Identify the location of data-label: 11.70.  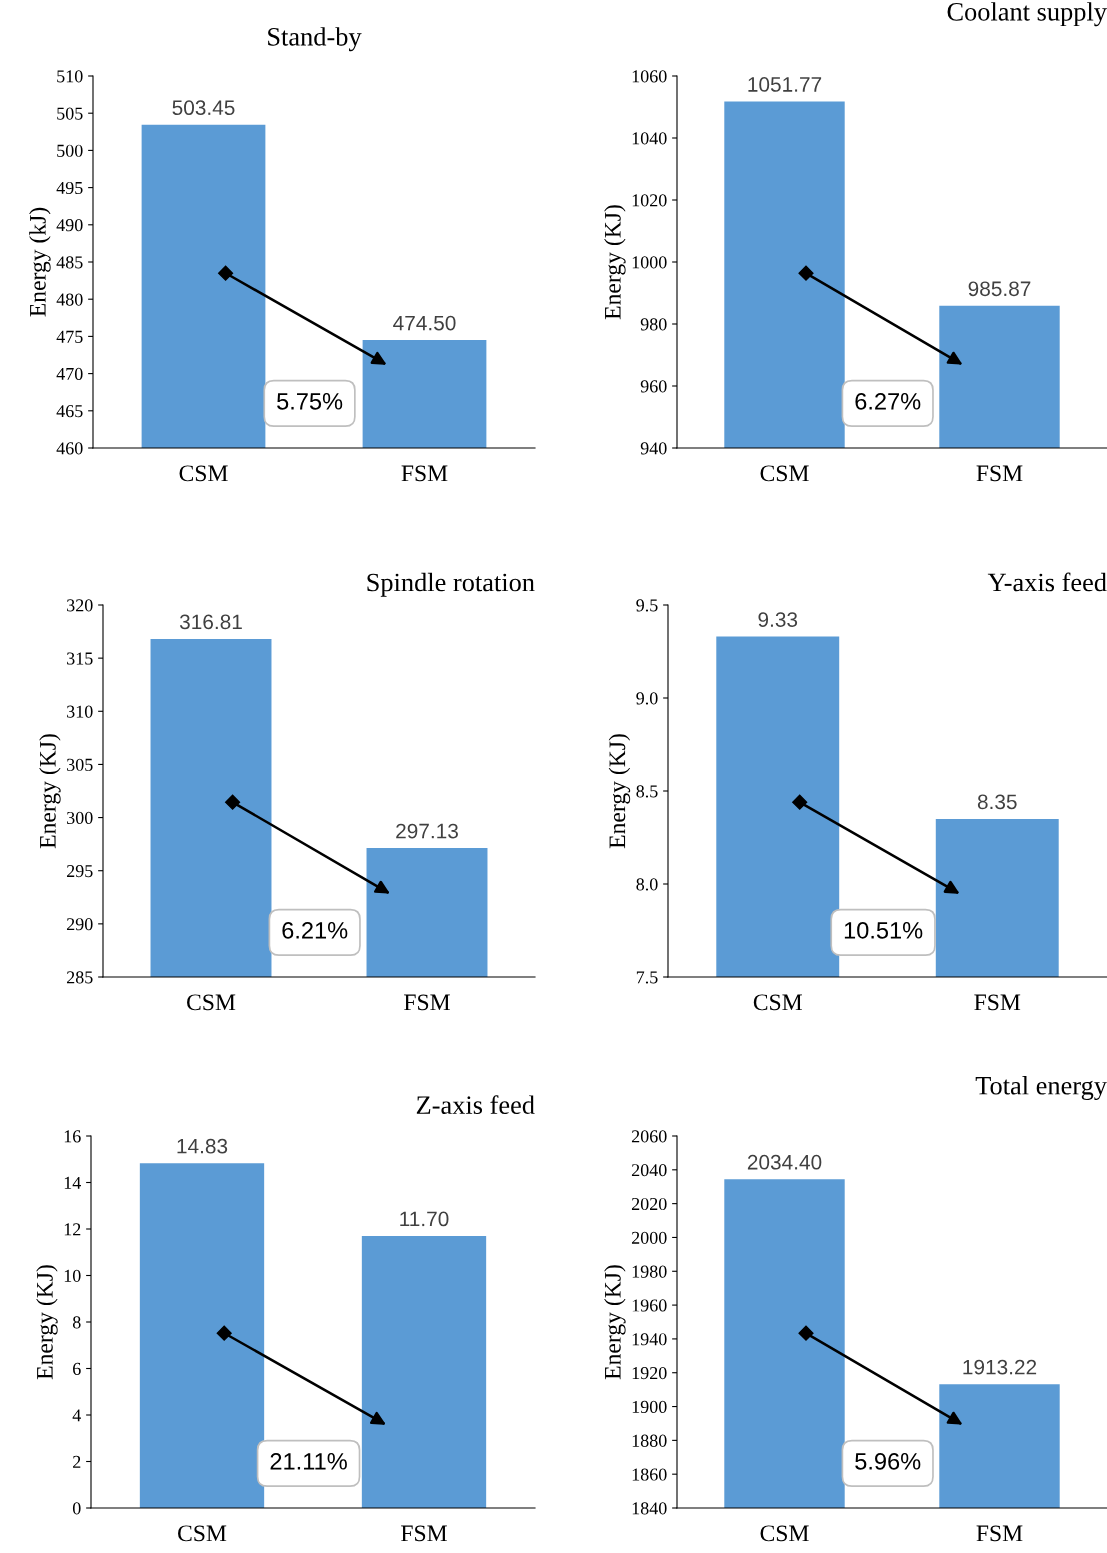
(424, 1219).